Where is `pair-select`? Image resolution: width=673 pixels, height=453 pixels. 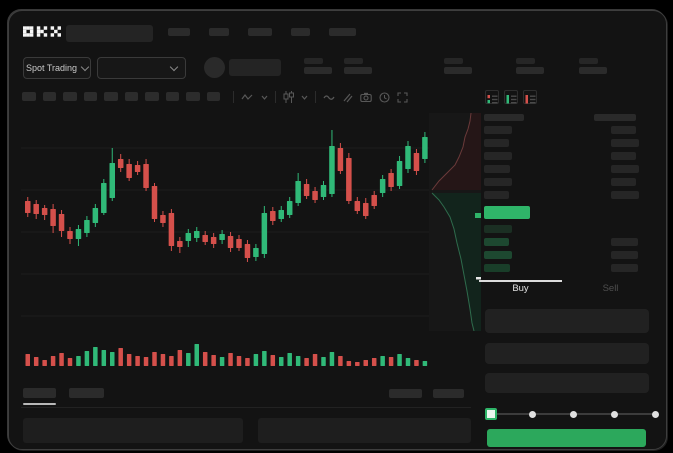 pair-select is located at coordinates (141, 68).